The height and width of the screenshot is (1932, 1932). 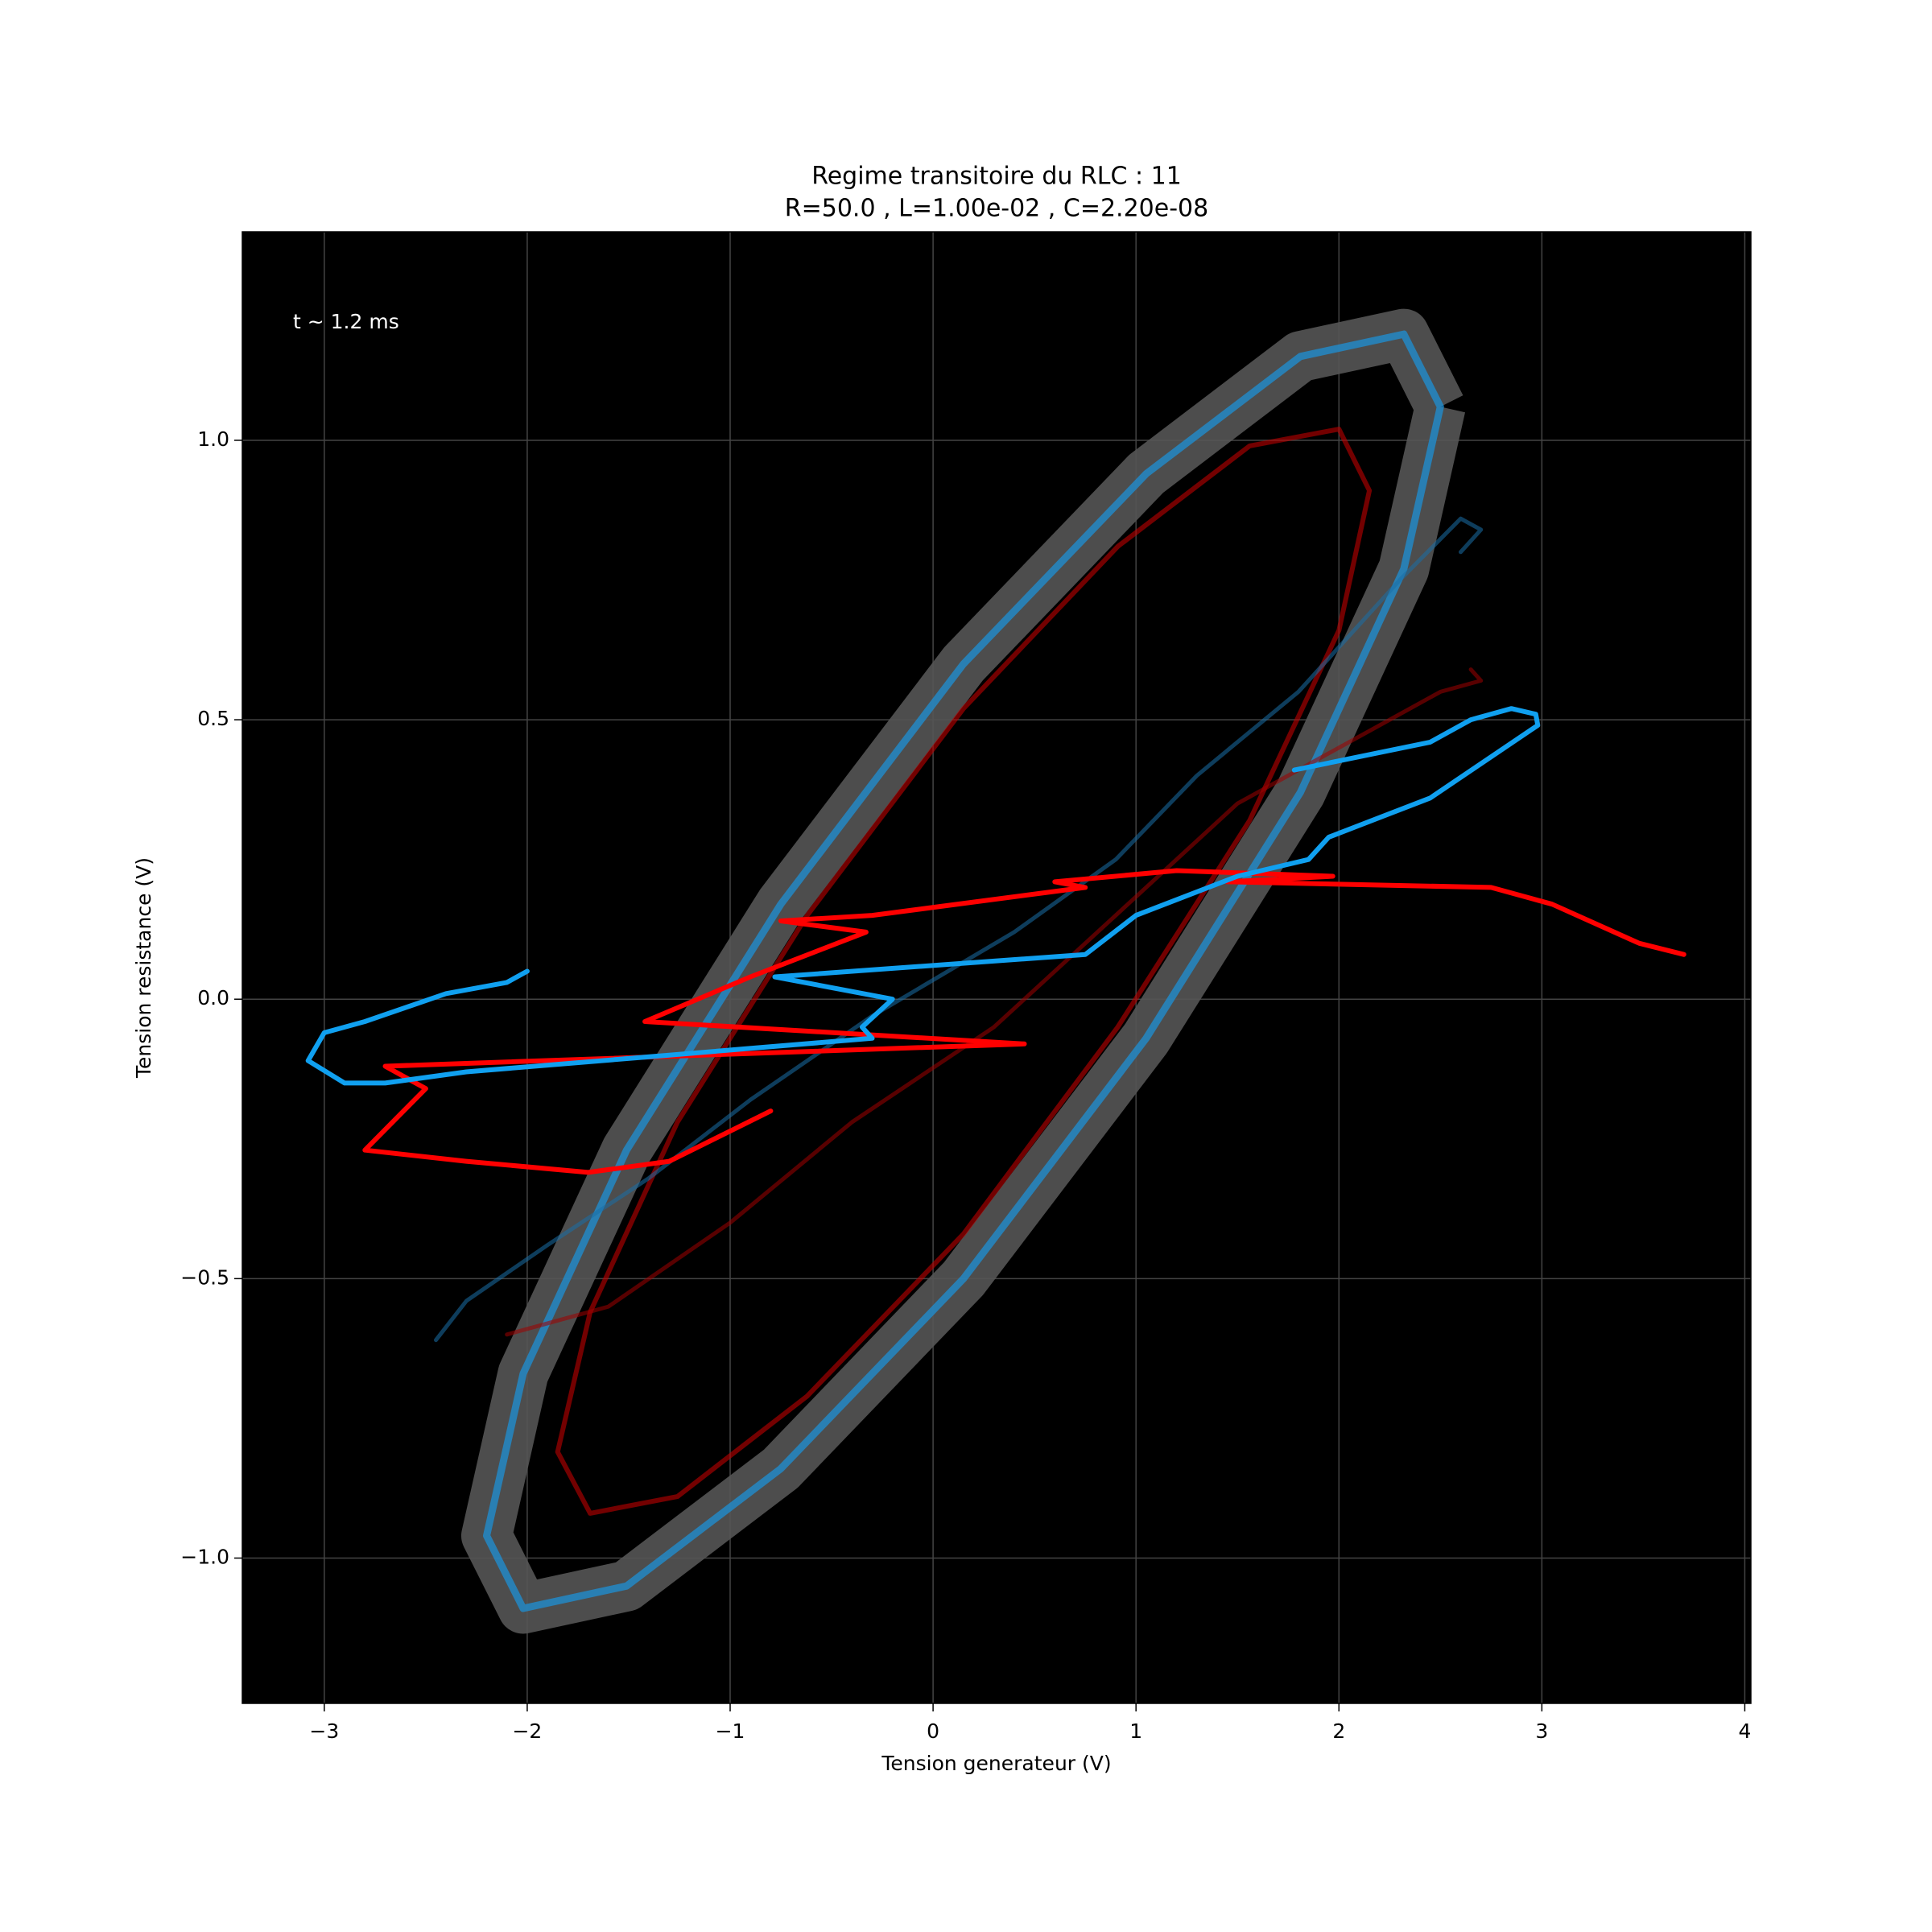 I want to click on chart-title: Regime transitoire du RLC : 11, so click(x=996, y=177).